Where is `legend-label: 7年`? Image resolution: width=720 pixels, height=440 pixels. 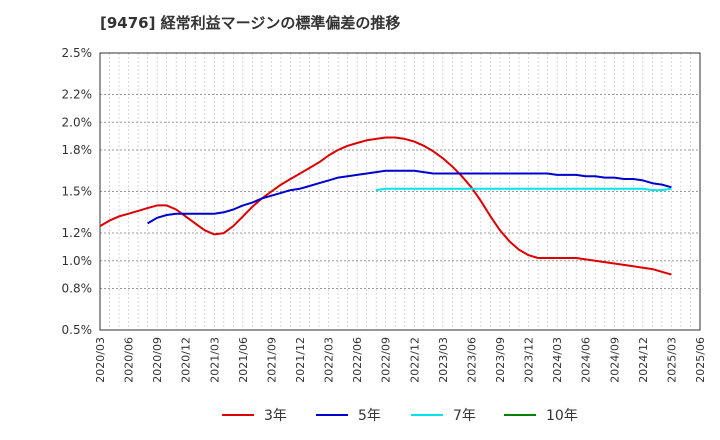
legend-label: 7年 is located at coordinates (464, 416).